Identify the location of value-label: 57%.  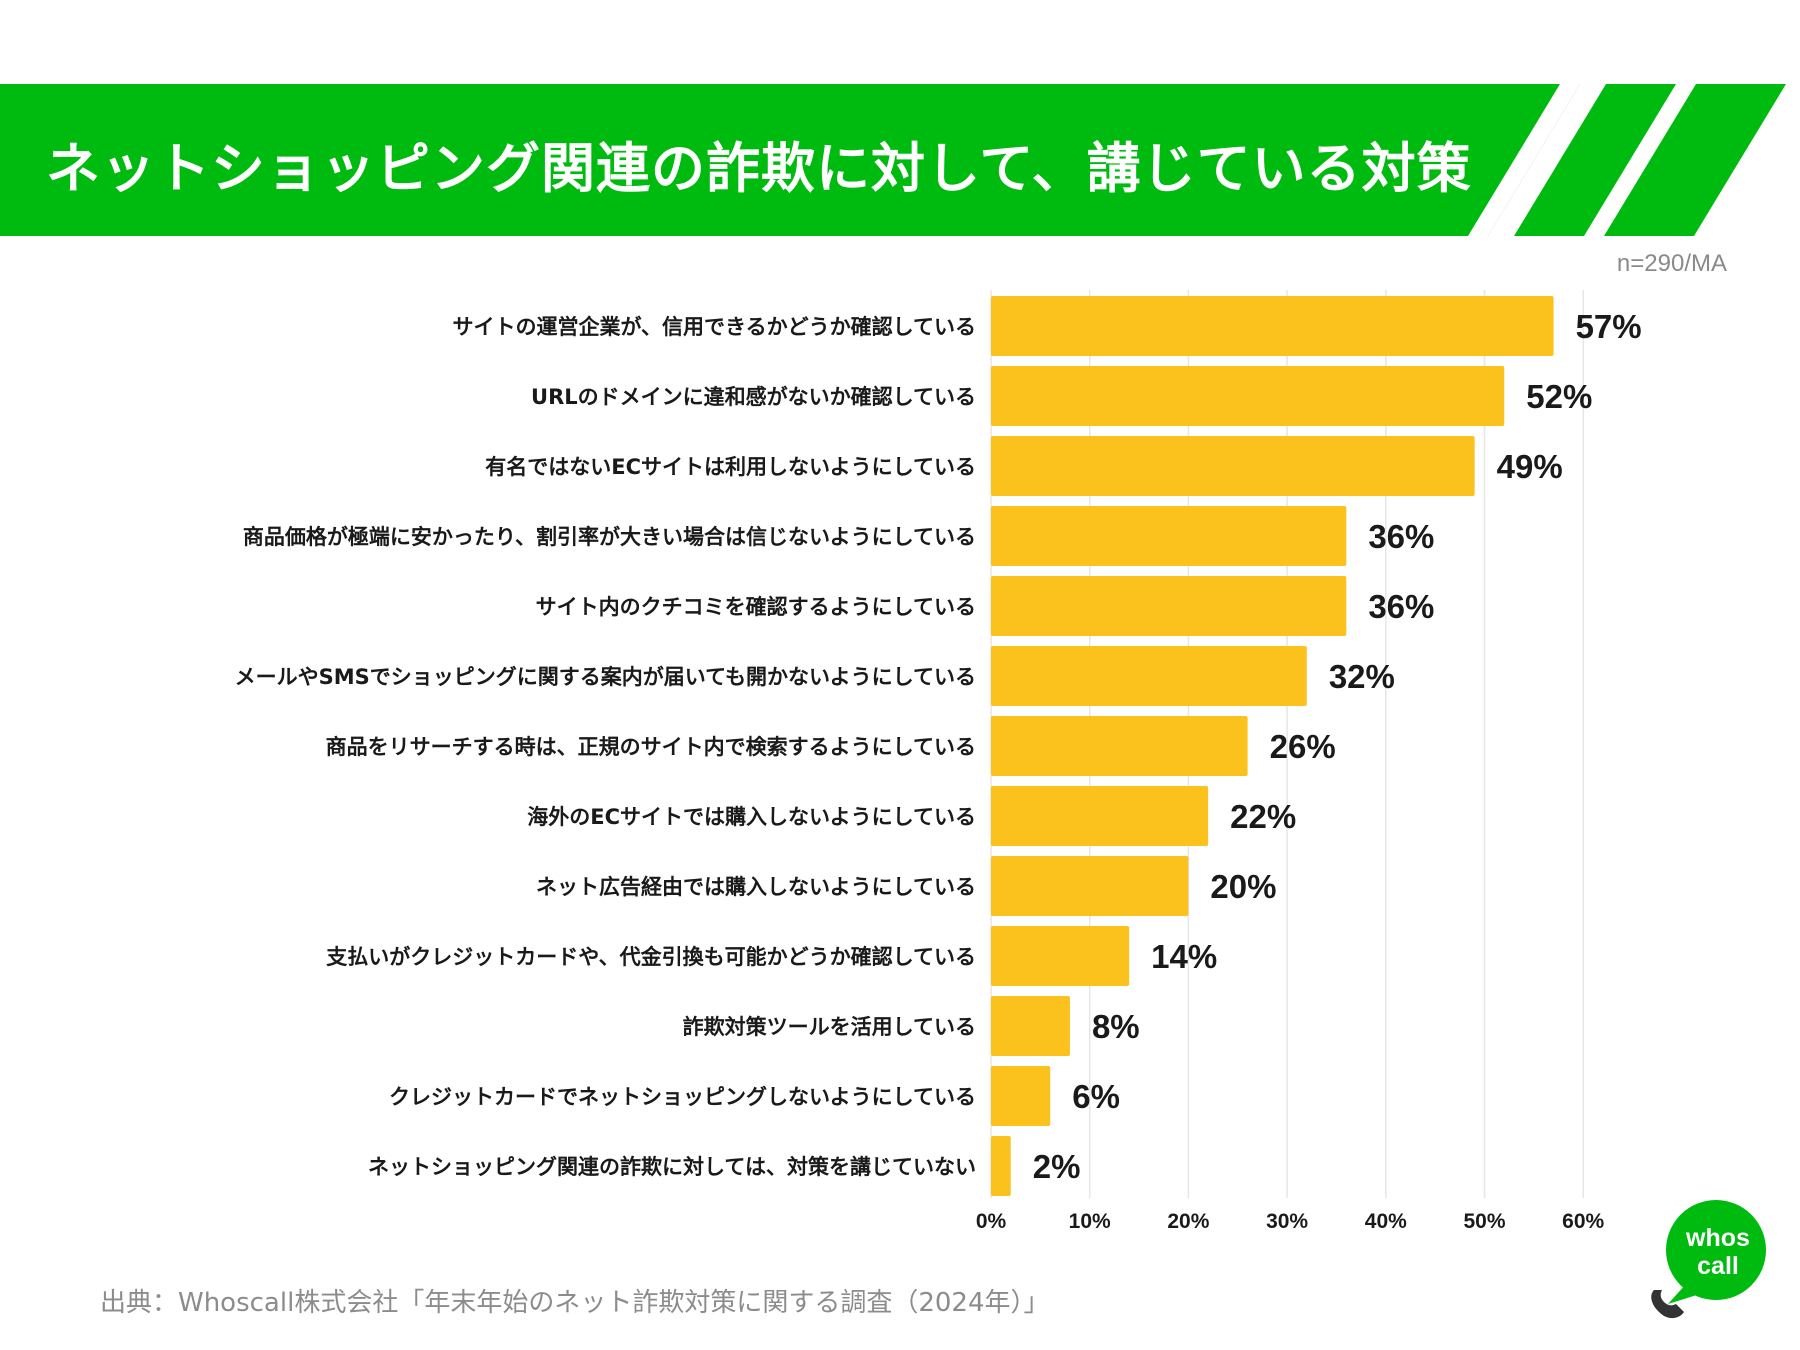
(1609, 326).